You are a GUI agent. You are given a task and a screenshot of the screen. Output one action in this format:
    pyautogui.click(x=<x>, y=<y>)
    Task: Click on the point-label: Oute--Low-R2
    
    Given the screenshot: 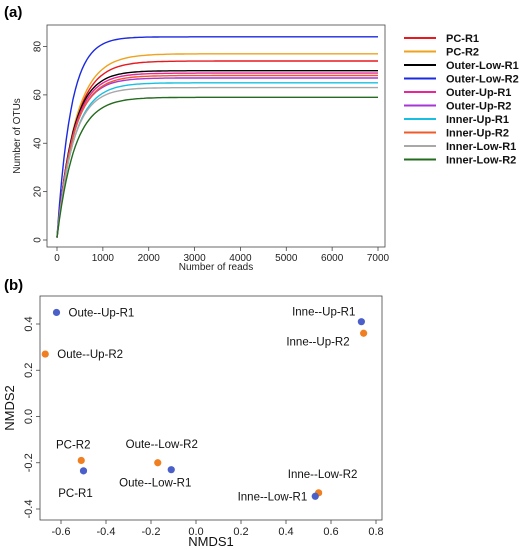 What is the action you would take?
    pyautogui.click(x=162, y=445)
    